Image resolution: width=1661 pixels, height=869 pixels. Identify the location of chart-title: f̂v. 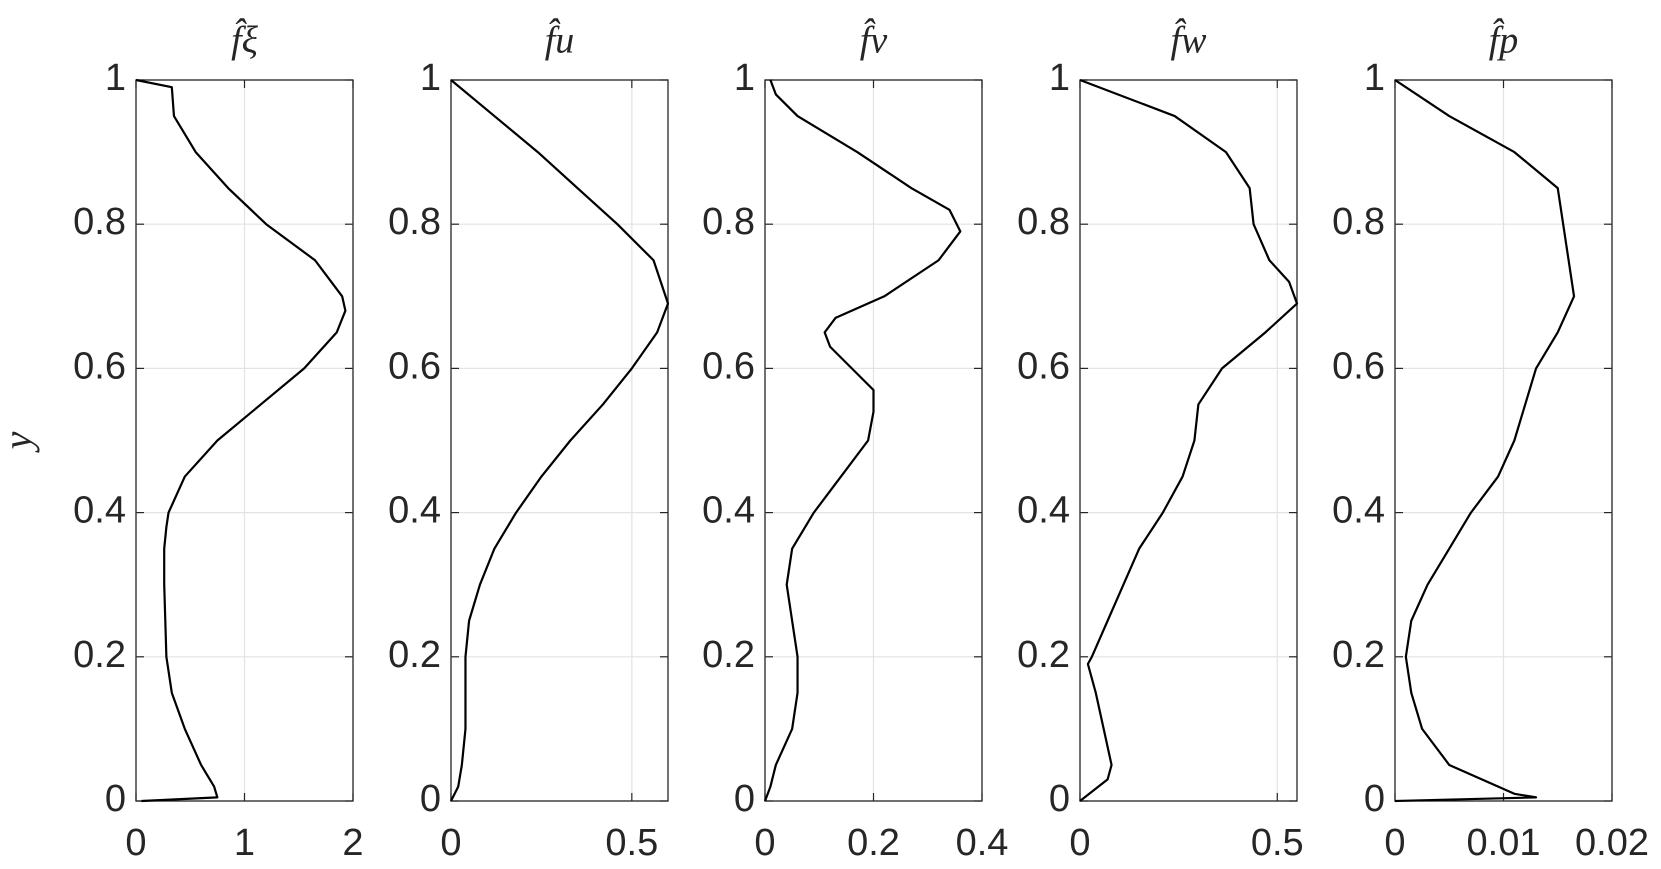
(874, 40).